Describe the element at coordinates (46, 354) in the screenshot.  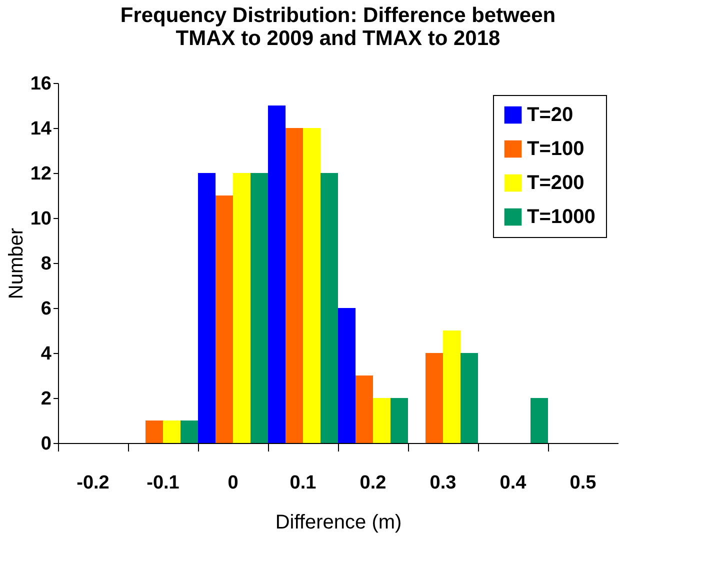
I see `y-tick-label: 4` at that location.